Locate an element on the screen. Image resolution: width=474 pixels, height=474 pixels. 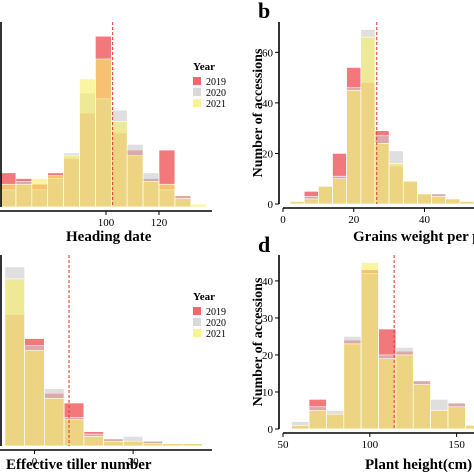
legend-swatch-c-2020 is located at coordinates (197, 322).